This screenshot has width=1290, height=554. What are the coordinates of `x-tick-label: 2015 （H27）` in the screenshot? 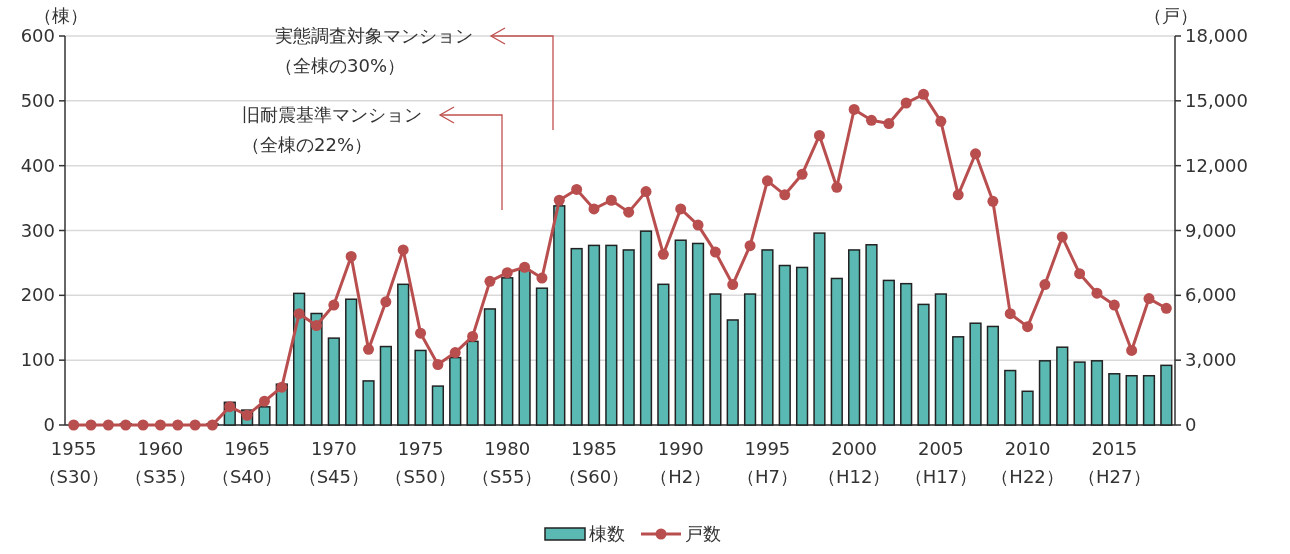 It's located at (1114, 462).